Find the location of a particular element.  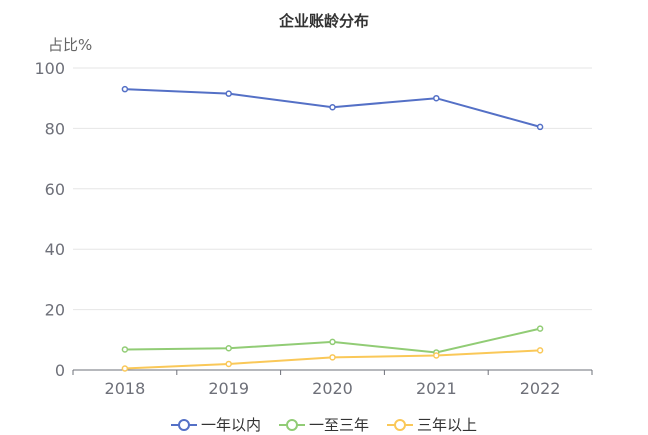

x-tick-label: 2019 is located at coordinates (228, 388).